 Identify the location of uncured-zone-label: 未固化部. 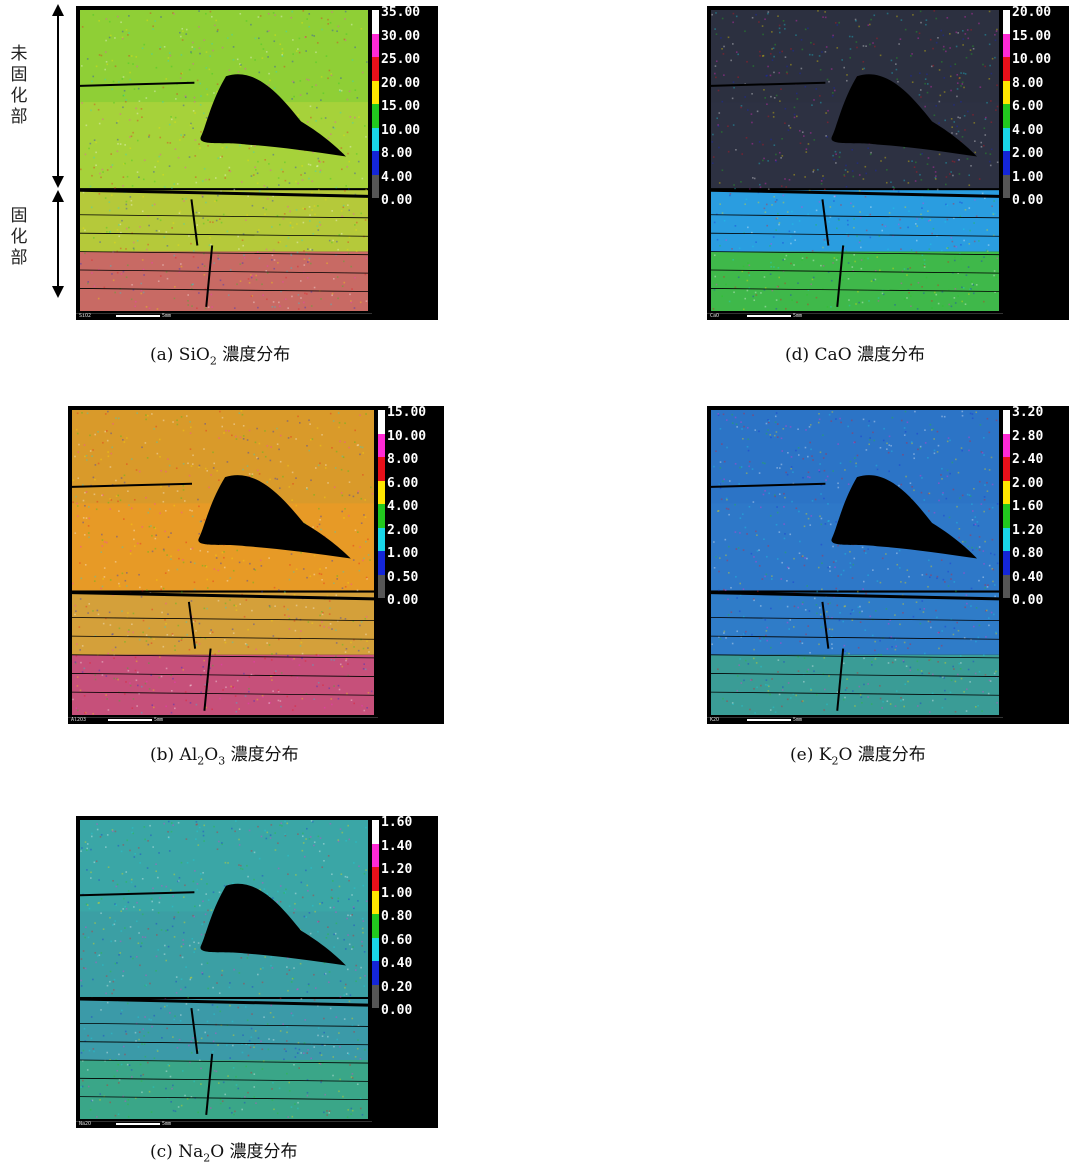
(19, 85).